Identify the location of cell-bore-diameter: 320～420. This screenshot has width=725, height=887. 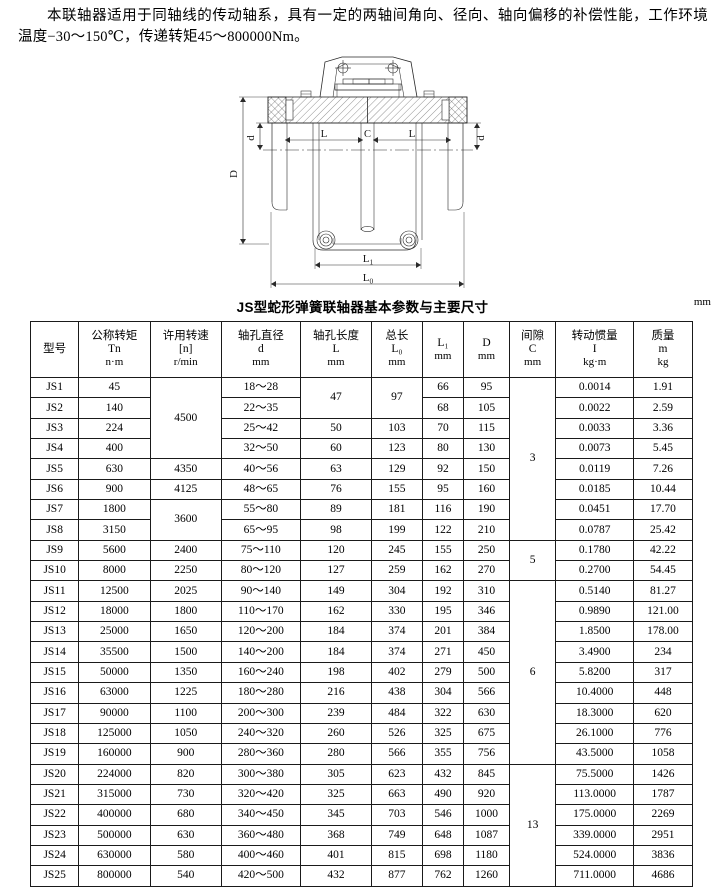
(260, 794).